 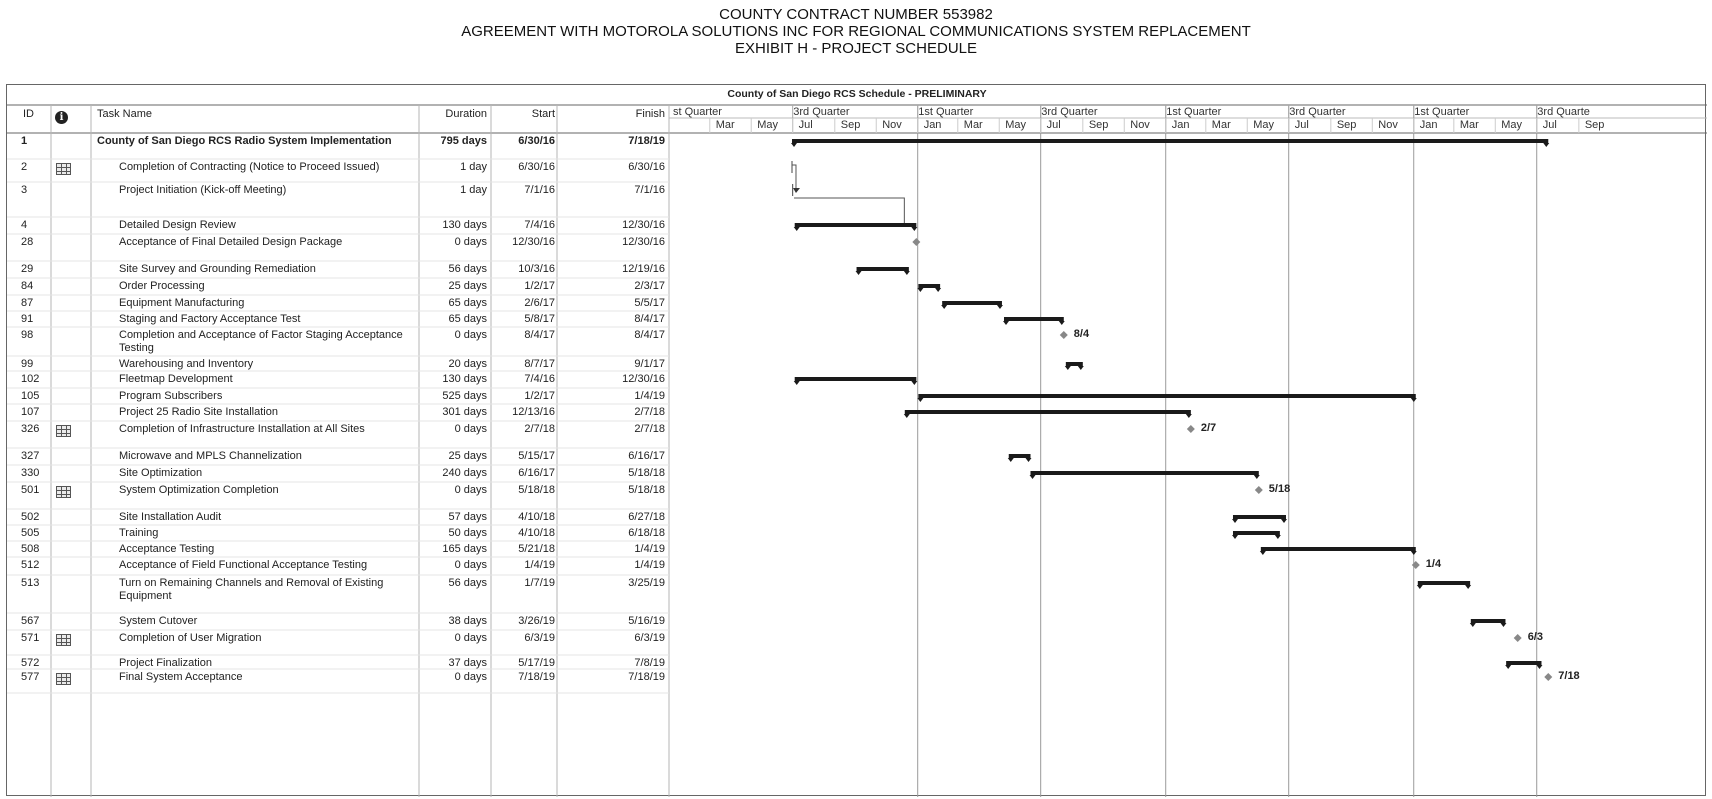 What do you see at coordinates (27, 319) in the screenshot?
I see `task-id: 91` at bounding box center [27, 319].